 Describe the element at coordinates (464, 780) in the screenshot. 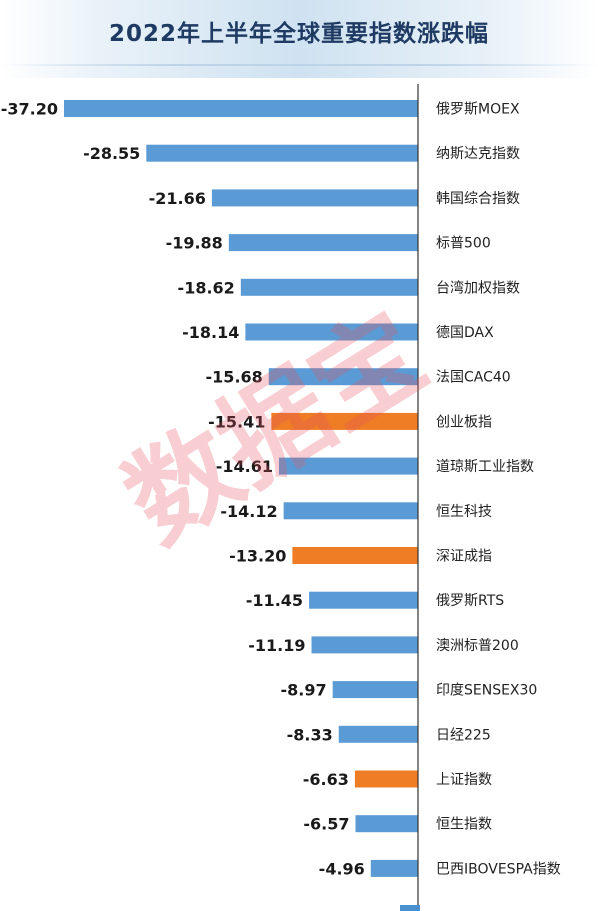

I see `category-label: 上证指数` at that location.